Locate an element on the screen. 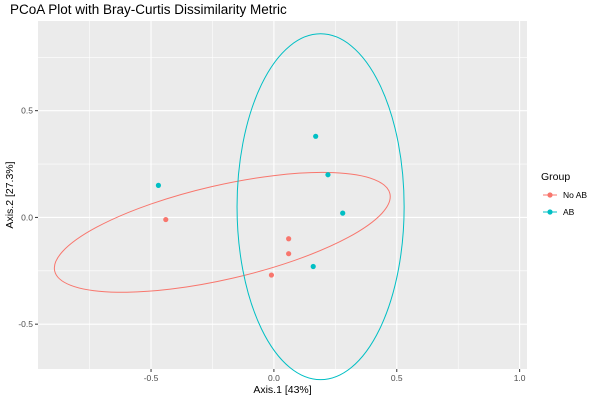 This screenshot has width=600, height=400. y-axis-ticks: -0.5 0.0 0.5 is located at coordinates (28, 217).